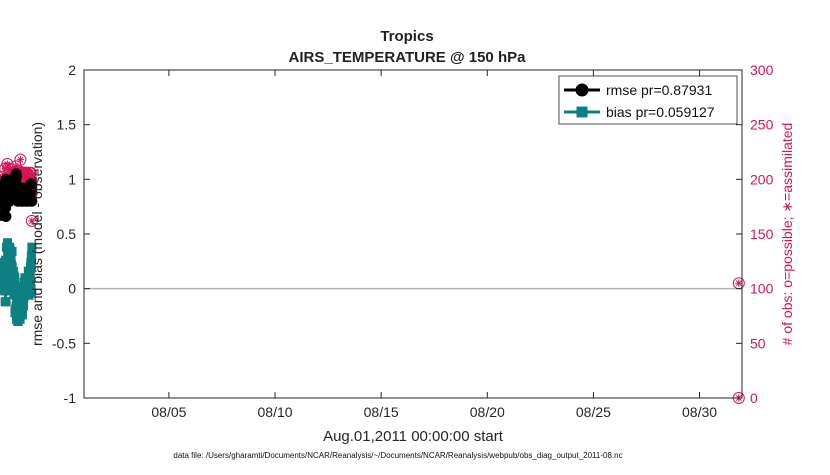 The width and height of the screenshot is (830, 475). What do you see at coordinates (19, 195) in the screenshot?
I see `rmse-series` at bounding box center [19, 195].